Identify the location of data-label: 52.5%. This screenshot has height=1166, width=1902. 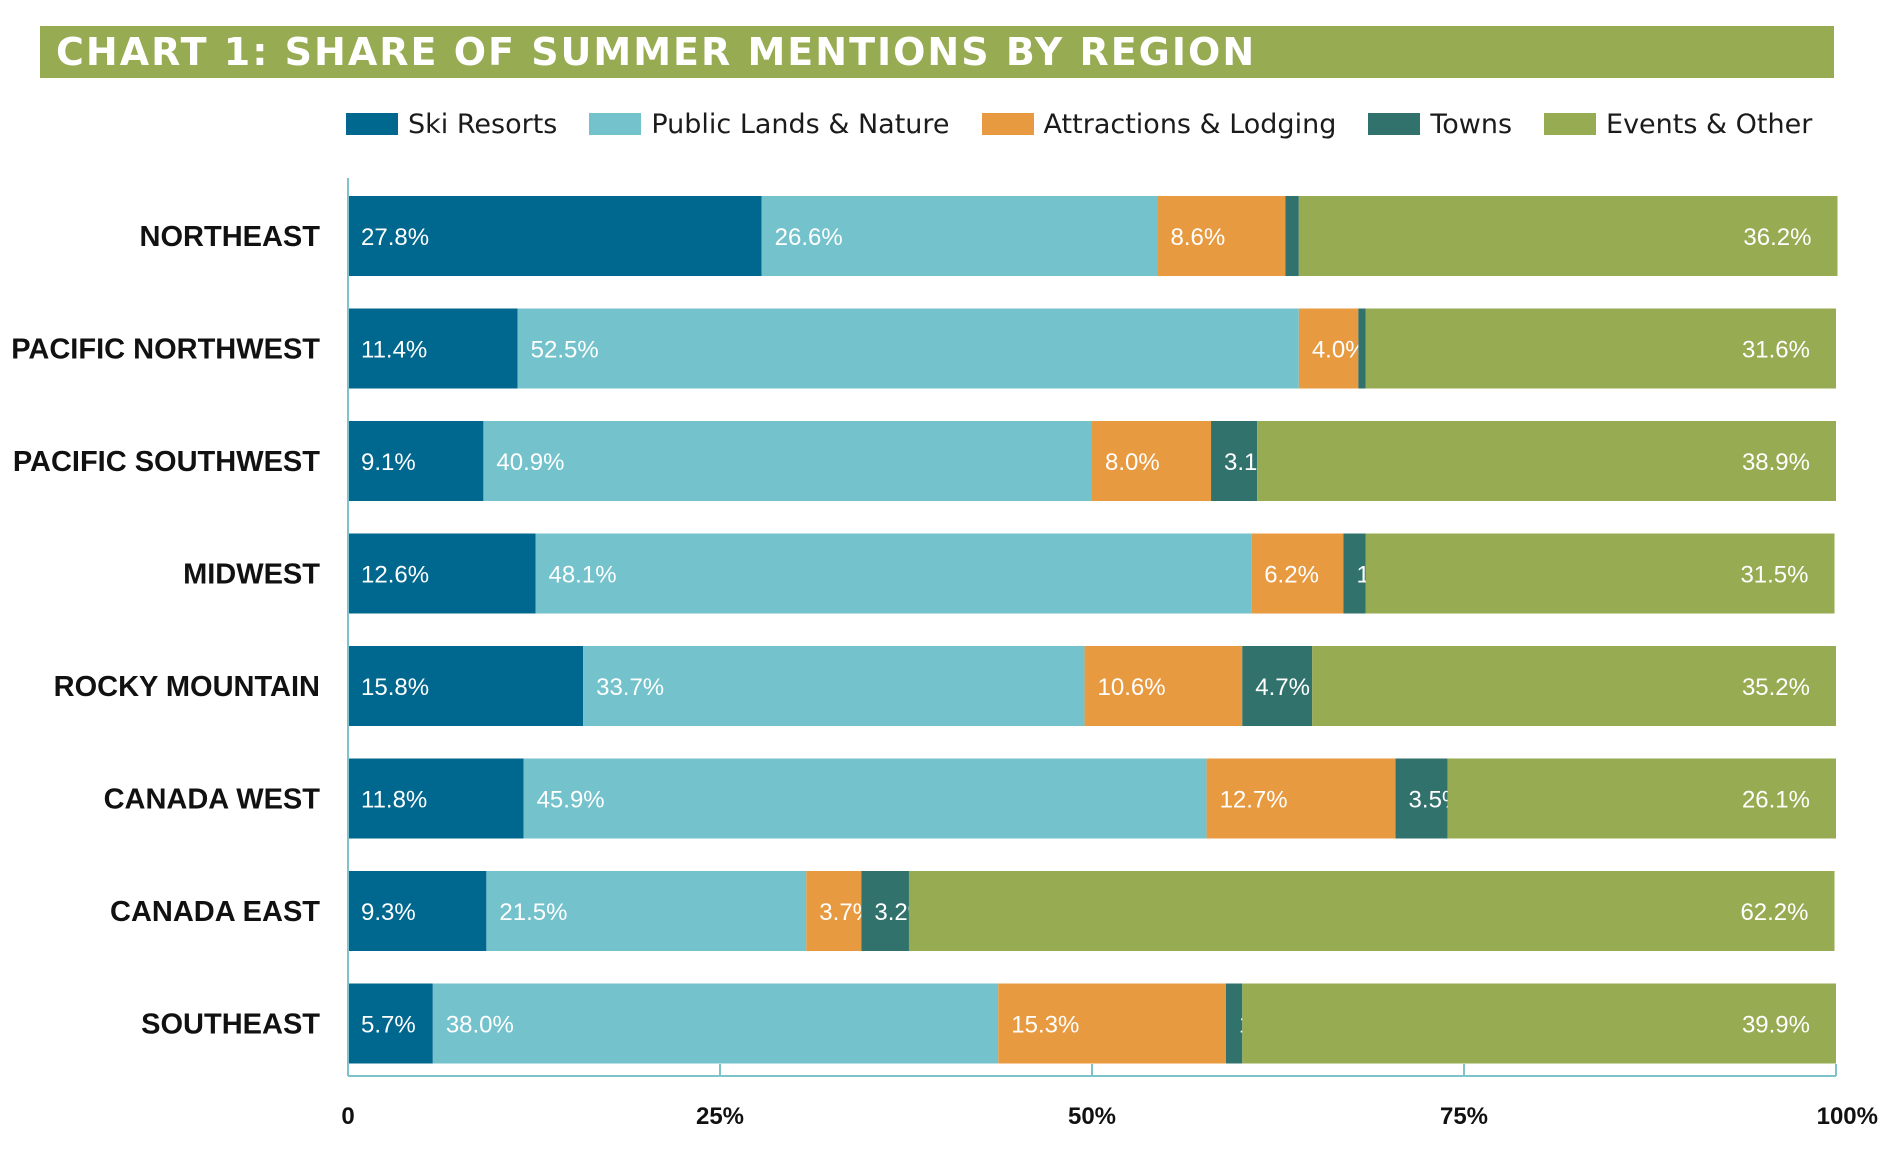
(565, 350).